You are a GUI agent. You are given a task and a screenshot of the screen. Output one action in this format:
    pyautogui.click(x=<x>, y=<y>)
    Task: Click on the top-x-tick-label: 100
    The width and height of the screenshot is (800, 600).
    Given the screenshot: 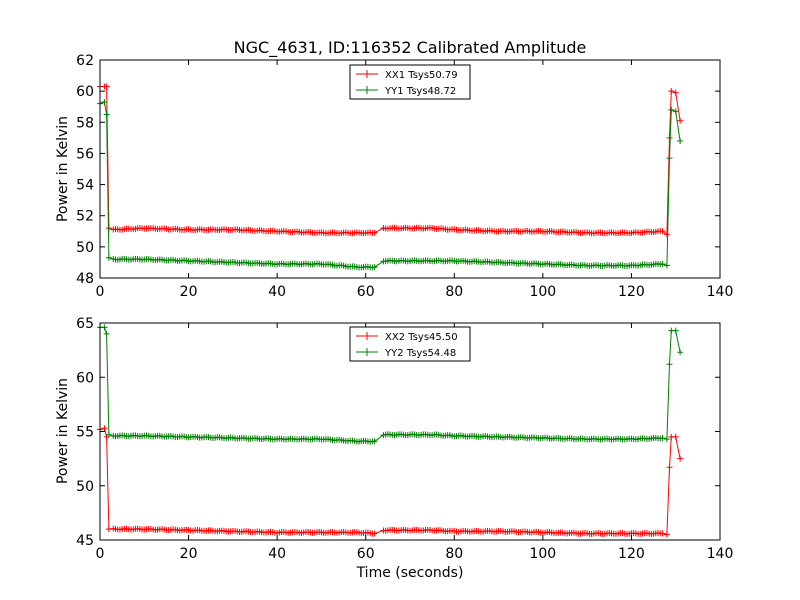 What is the action you would take?
    pyautogui.click(x=542, y=292)
    